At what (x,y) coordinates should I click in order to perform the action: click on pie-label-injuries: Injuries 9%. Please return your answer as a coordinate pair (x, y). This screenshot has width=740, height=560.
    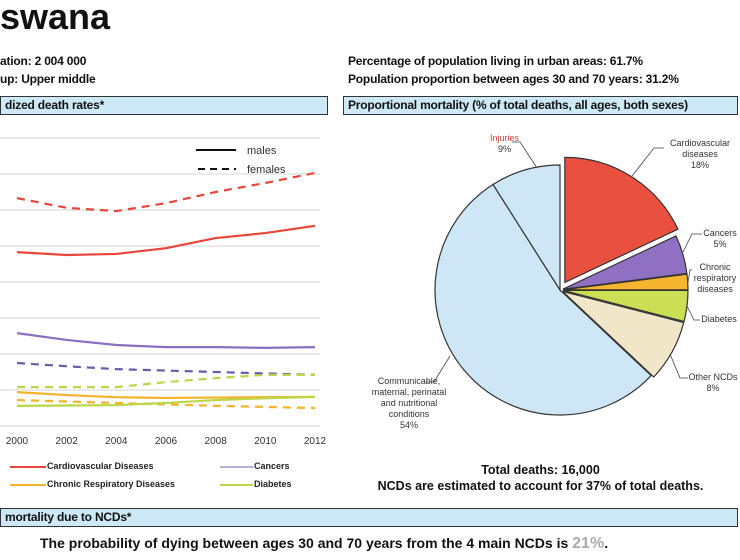
    Looking at the image, I should click on (504, 144).